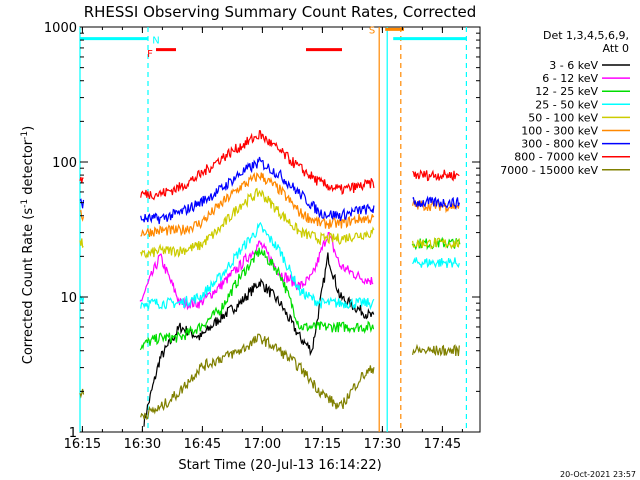 Image resolution: width=640 pixels, height=480 pixels. I want to click on y-tick-label-2: 10, so click(68, 298).